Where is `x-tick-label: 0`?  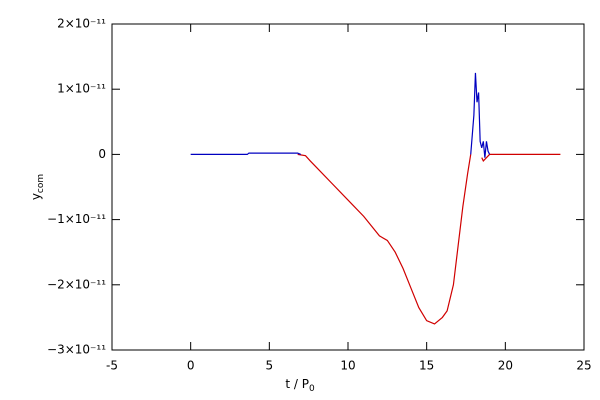 x-tick-label: 0 is located at coordinates (191, 366).